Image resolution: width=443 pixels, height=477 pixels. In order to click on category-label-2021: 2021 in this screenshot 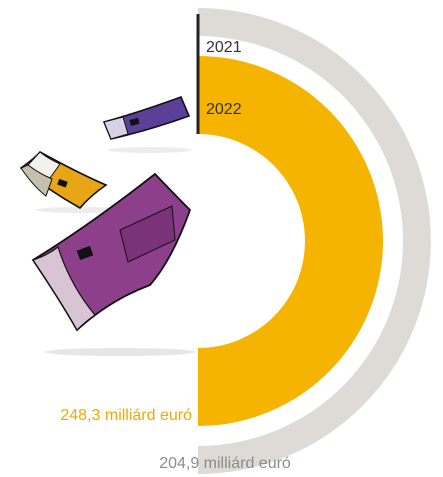, I will do `click(224, 47)`.